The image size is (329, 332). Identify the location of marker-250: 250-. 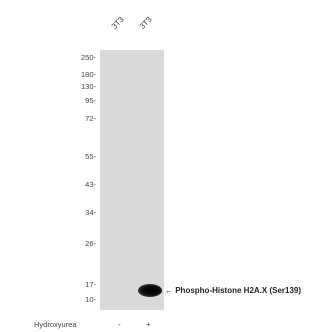
(88, 57).